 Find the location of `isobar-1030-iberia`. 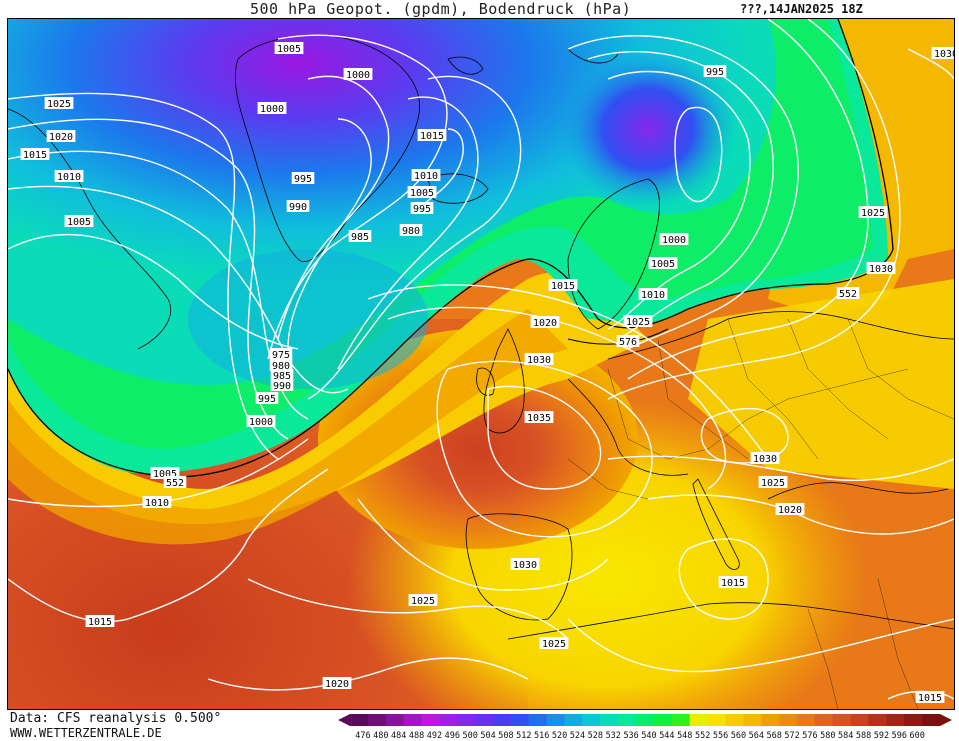

isobar-1030-iberia is located at coordinates (483, 544).